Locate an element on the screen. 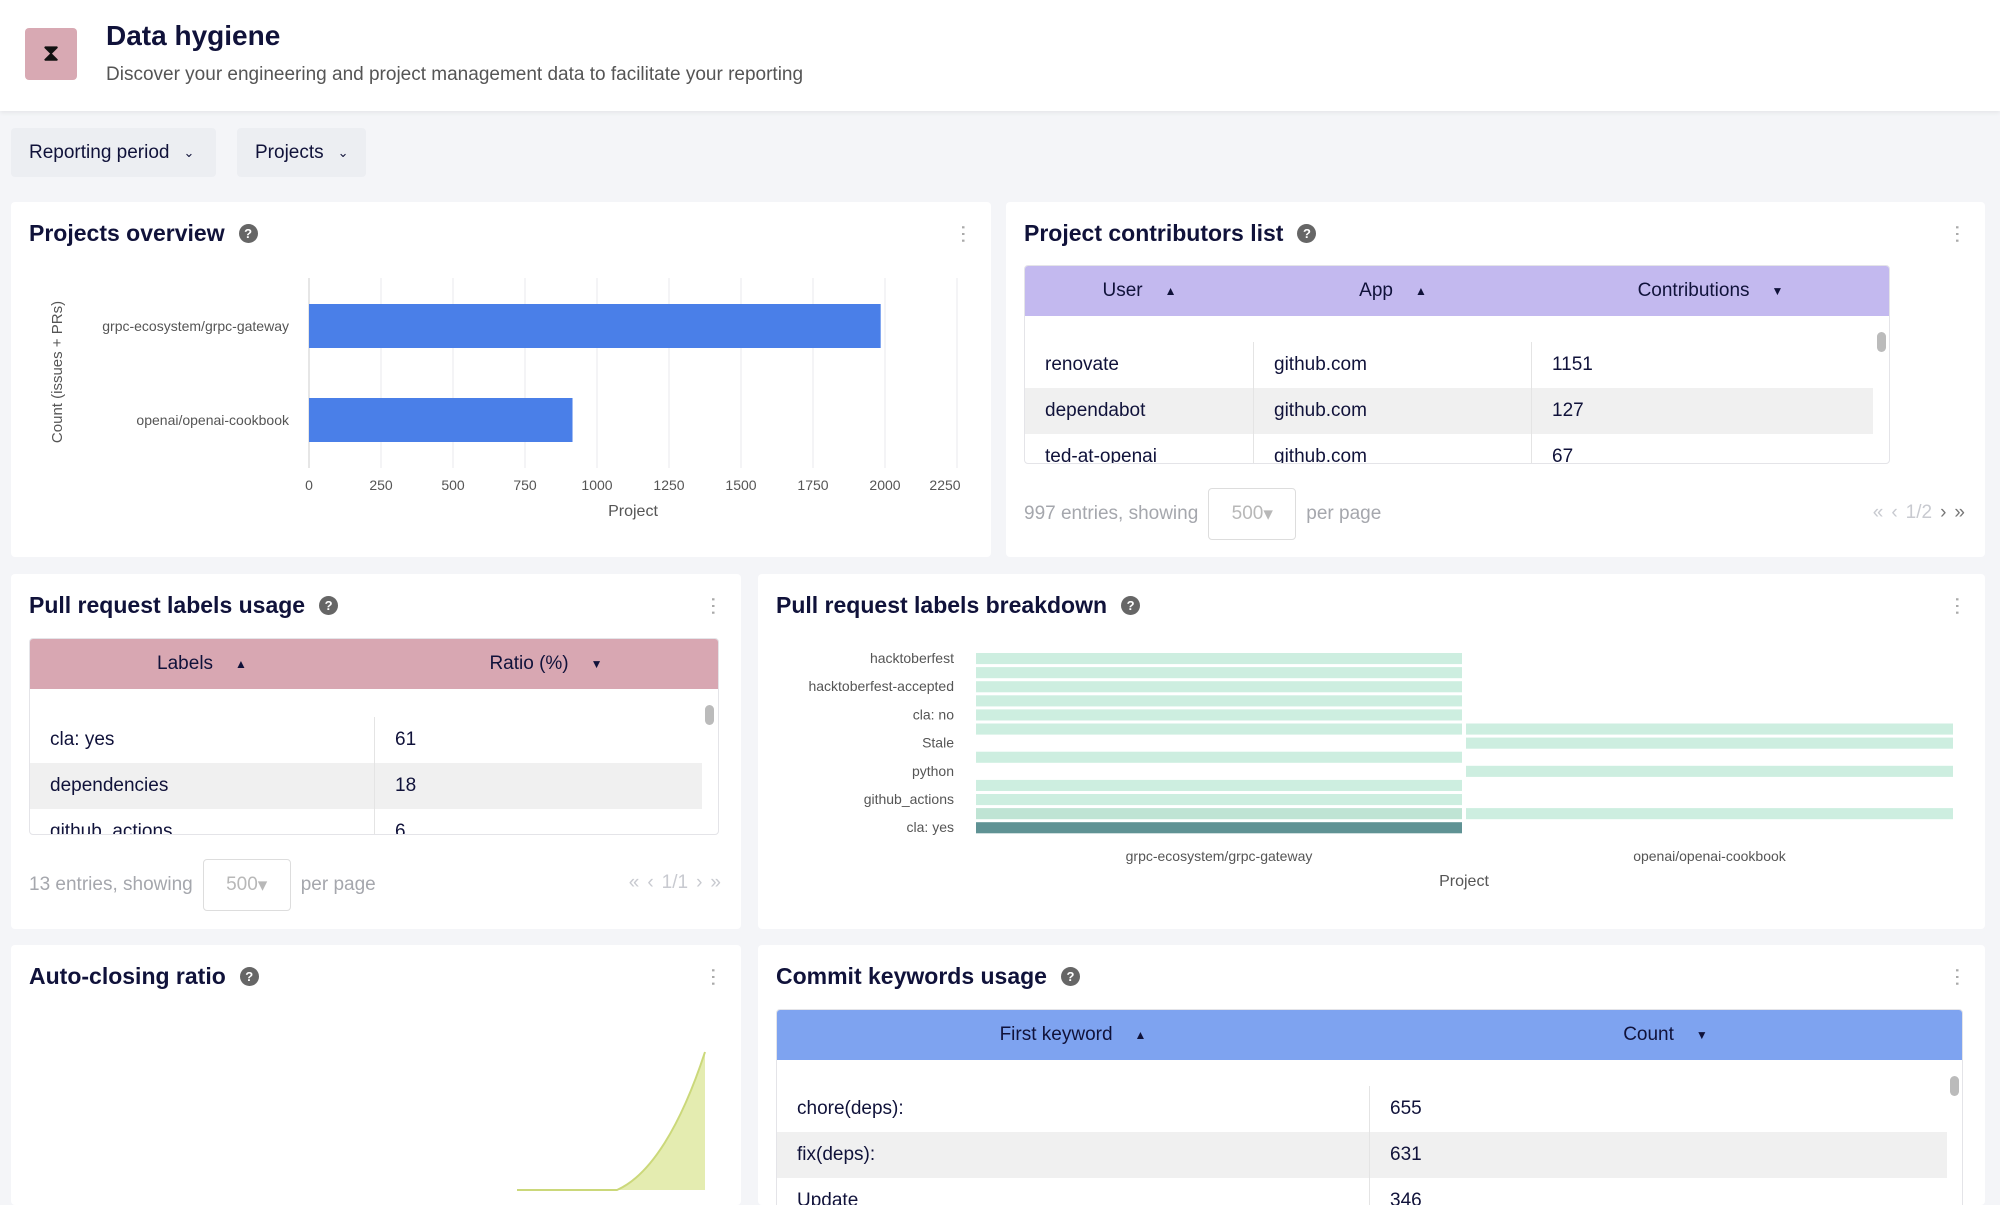 This screenshot has width=2000, height=1205. y-tick-label: Stale is located at coordinates (938, 743).